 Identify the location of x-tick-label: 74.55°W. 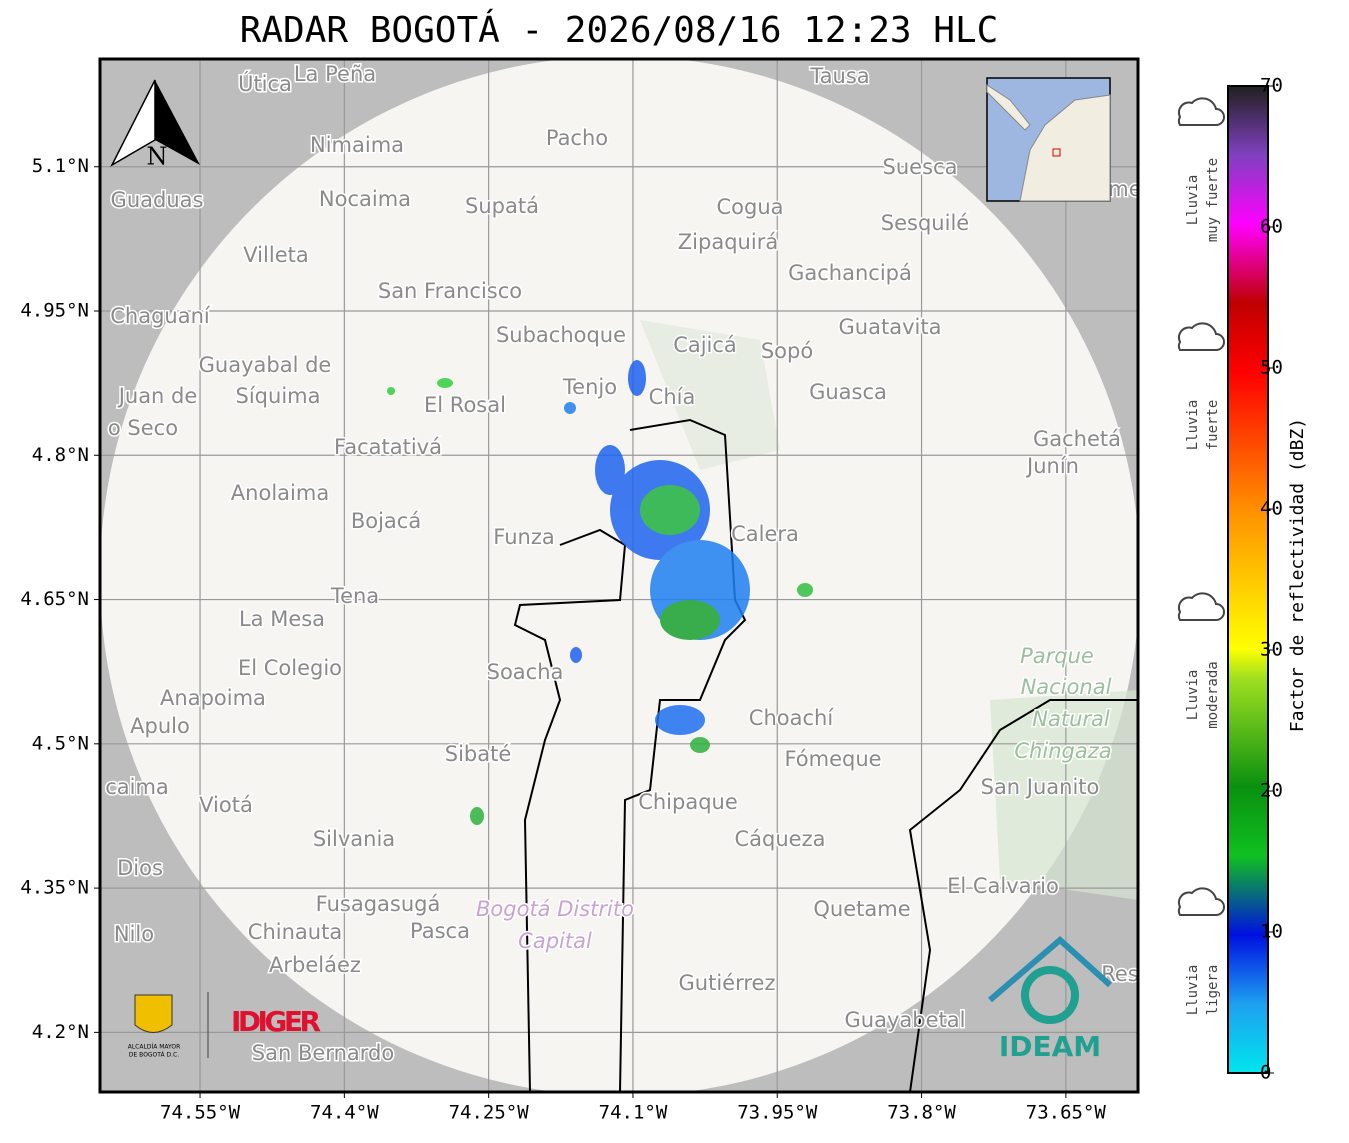
(200, 1113).